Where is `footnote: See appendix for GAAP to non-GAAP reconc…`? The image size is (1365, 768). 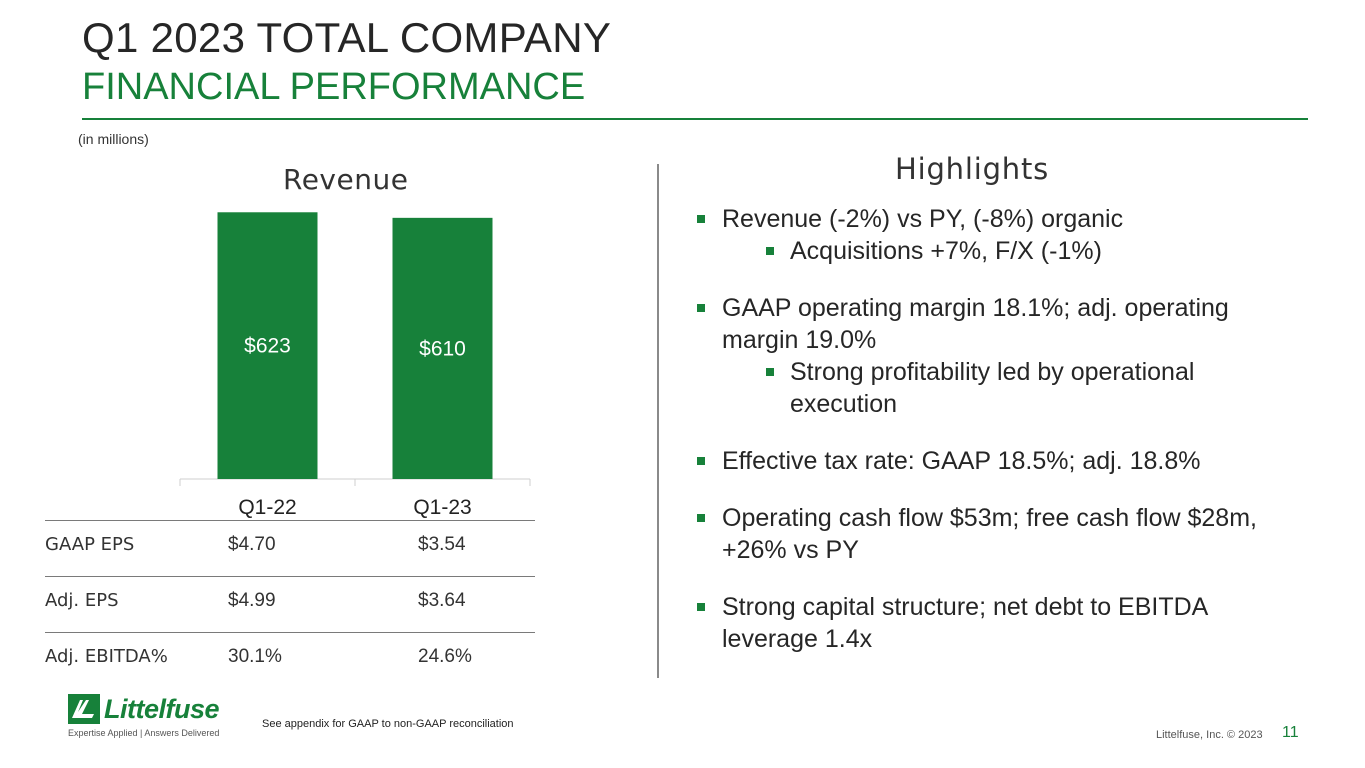 footnote: See appendix for GAAP to non-GAAP reconc… is located at coordinates (388, 724).